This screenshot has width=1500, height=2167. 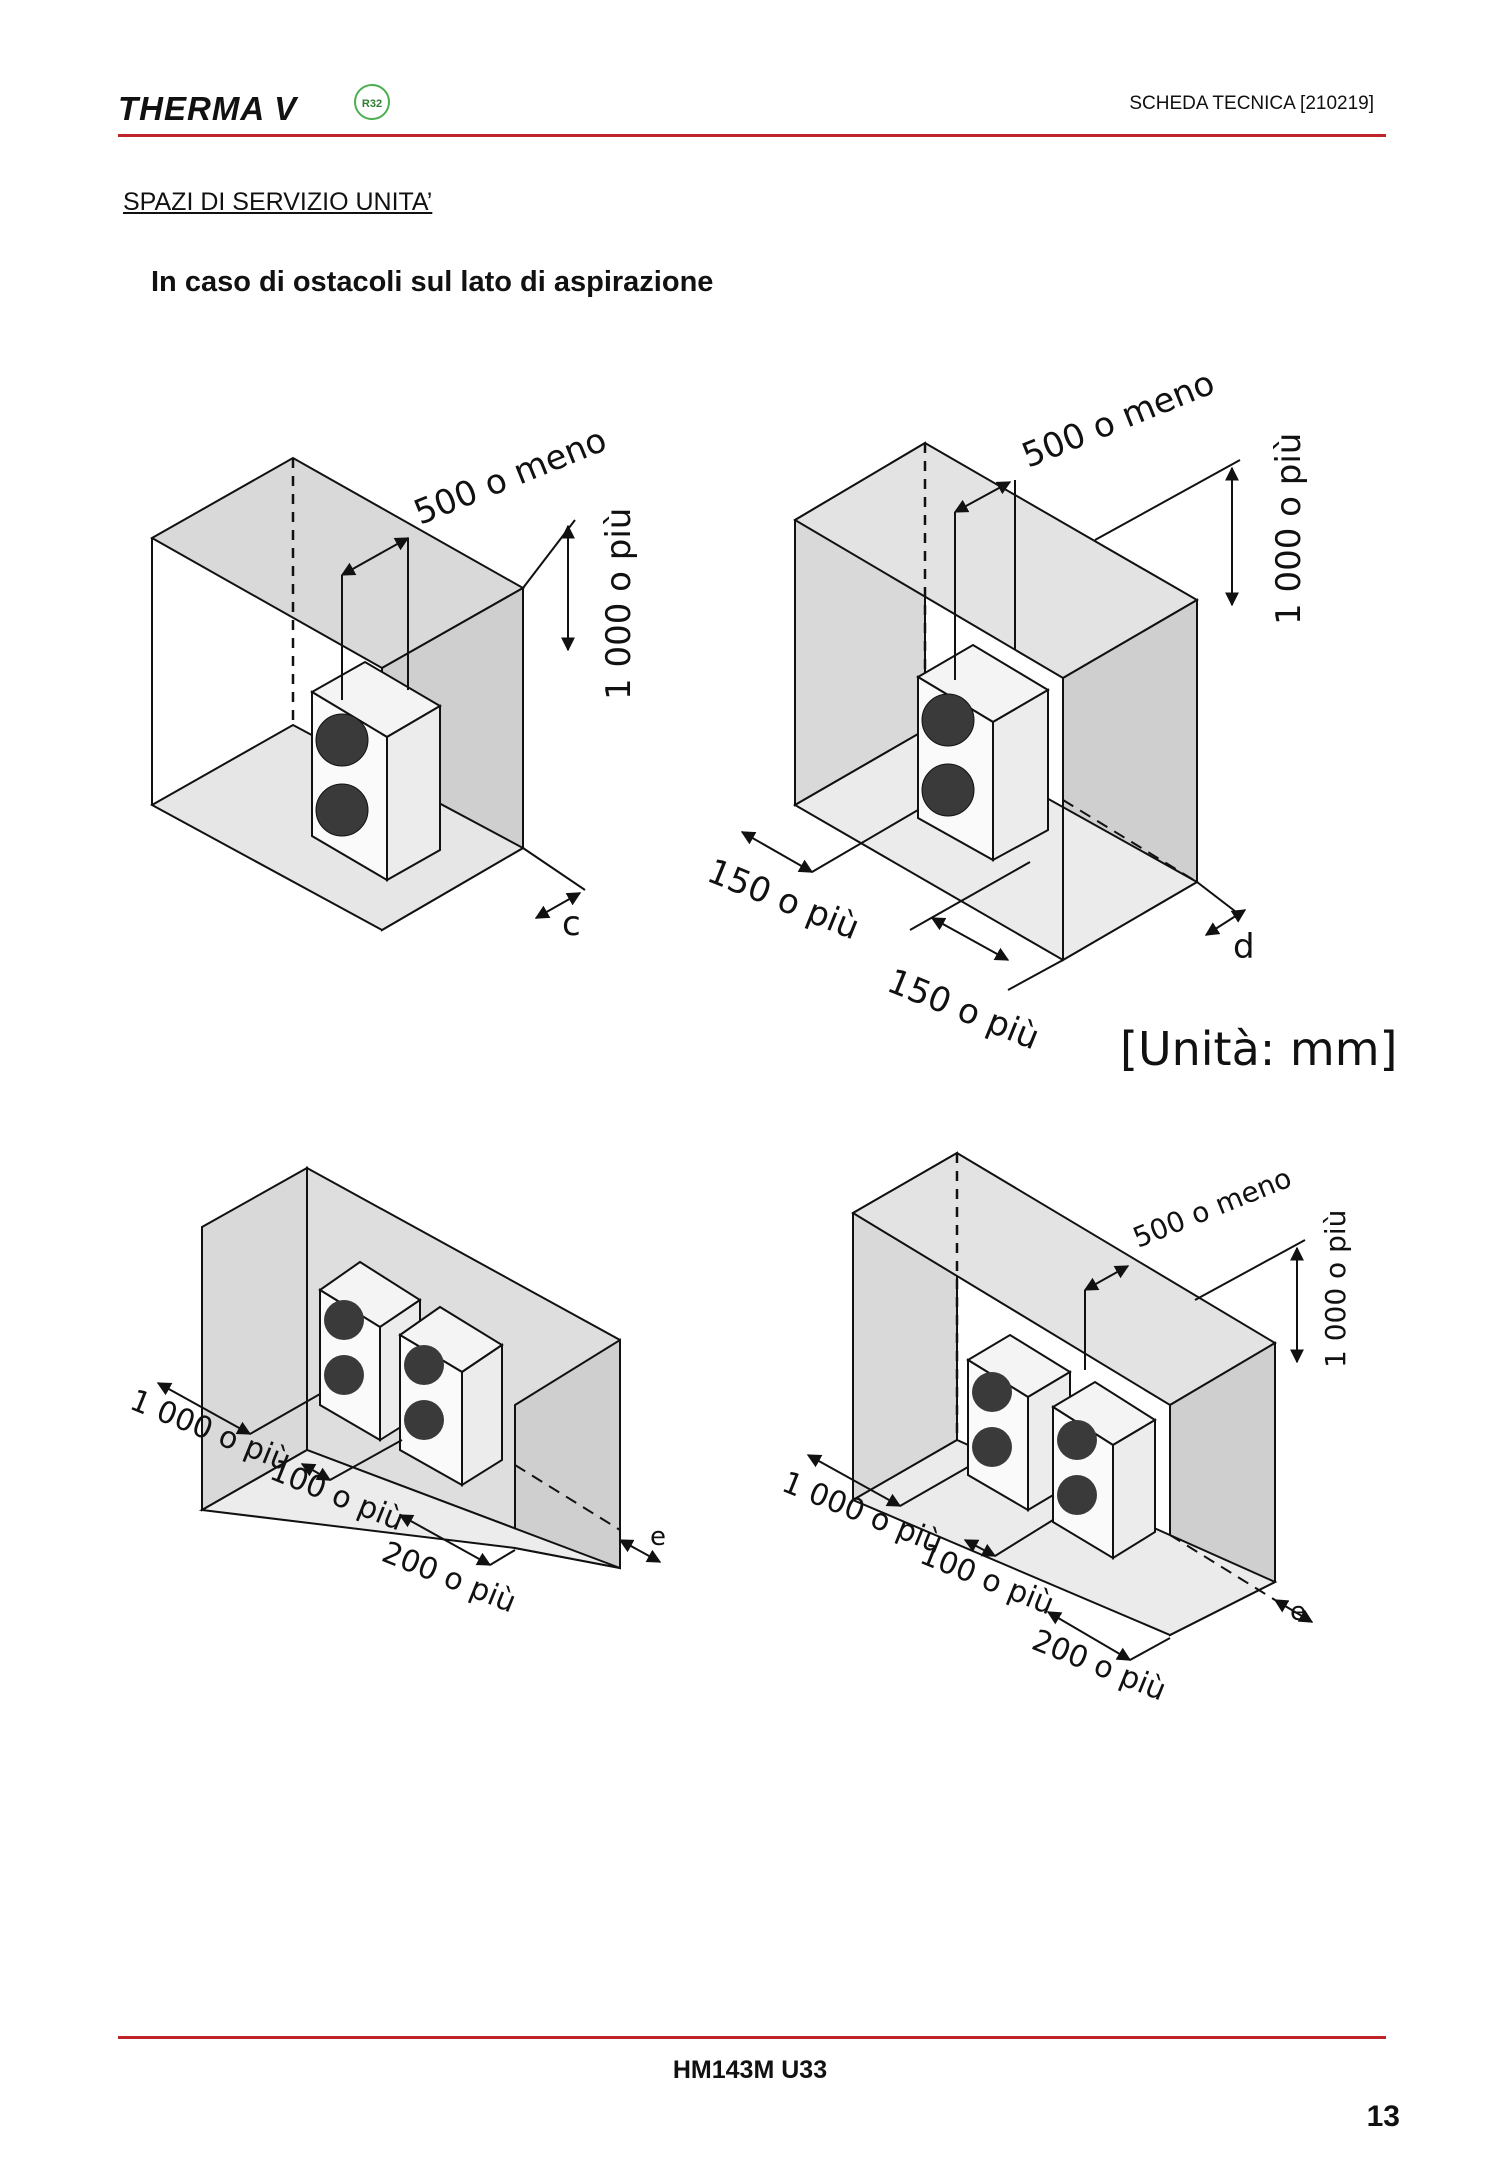 What do you see at coordinates (963, 1009) in the screenshot?
I see `tr-front-label: 150 o più` at bounding box center [963, 1009].